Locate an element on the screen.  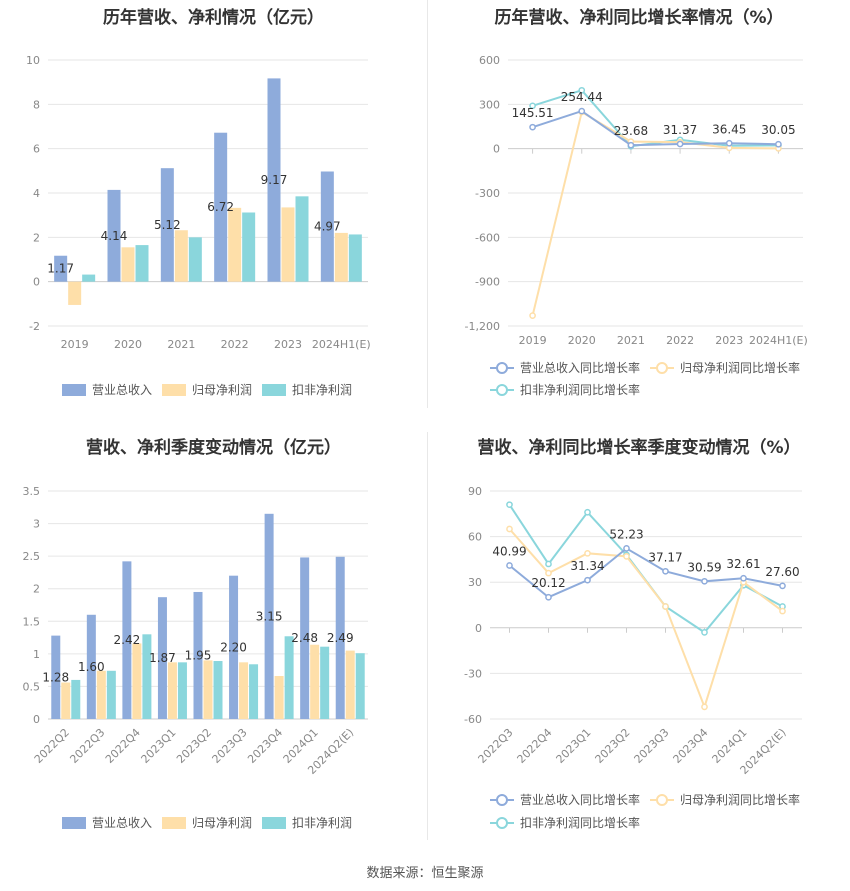
chart-title: 历年营收、净利情况（亿元） is located at coordinates (213, 18).